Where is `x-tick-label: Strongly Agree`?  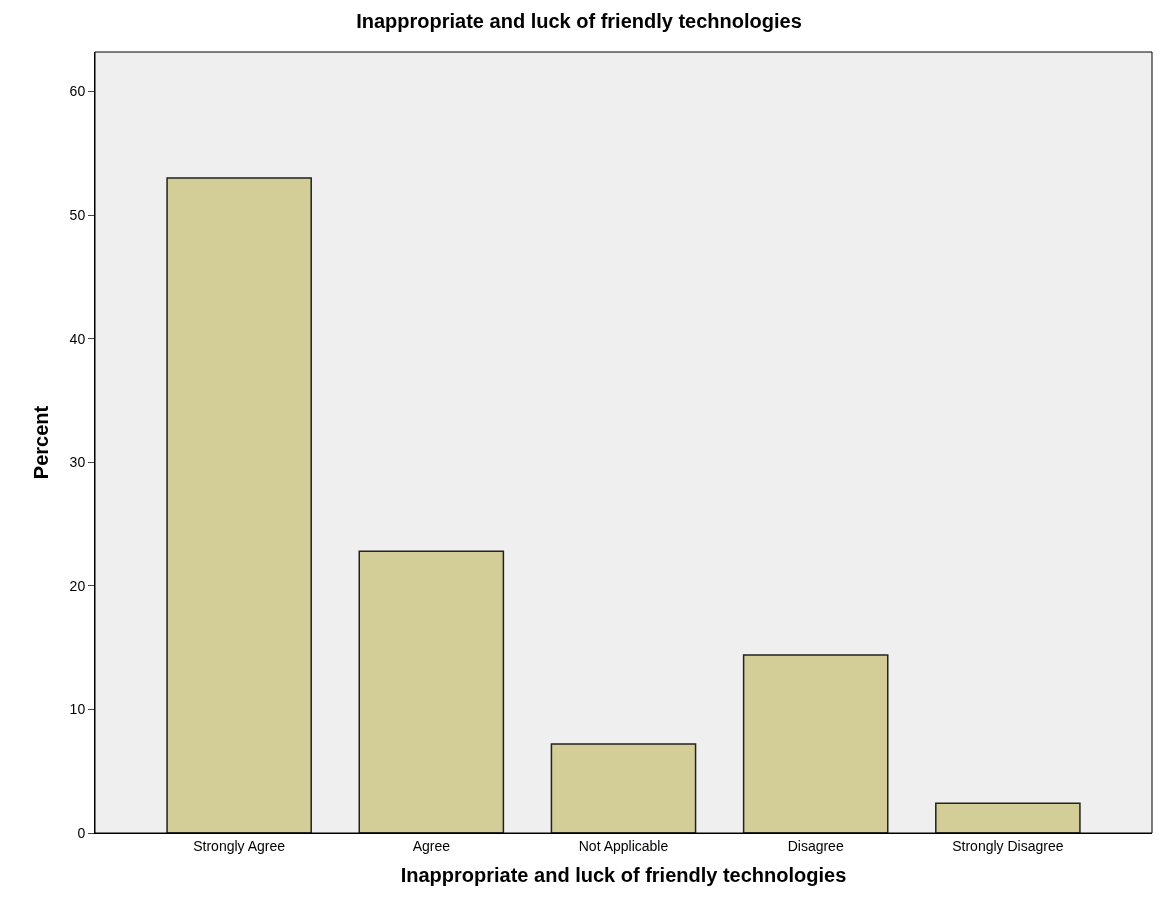 x-tick-label: Strongly Agree is located at coordinates (239, 845).